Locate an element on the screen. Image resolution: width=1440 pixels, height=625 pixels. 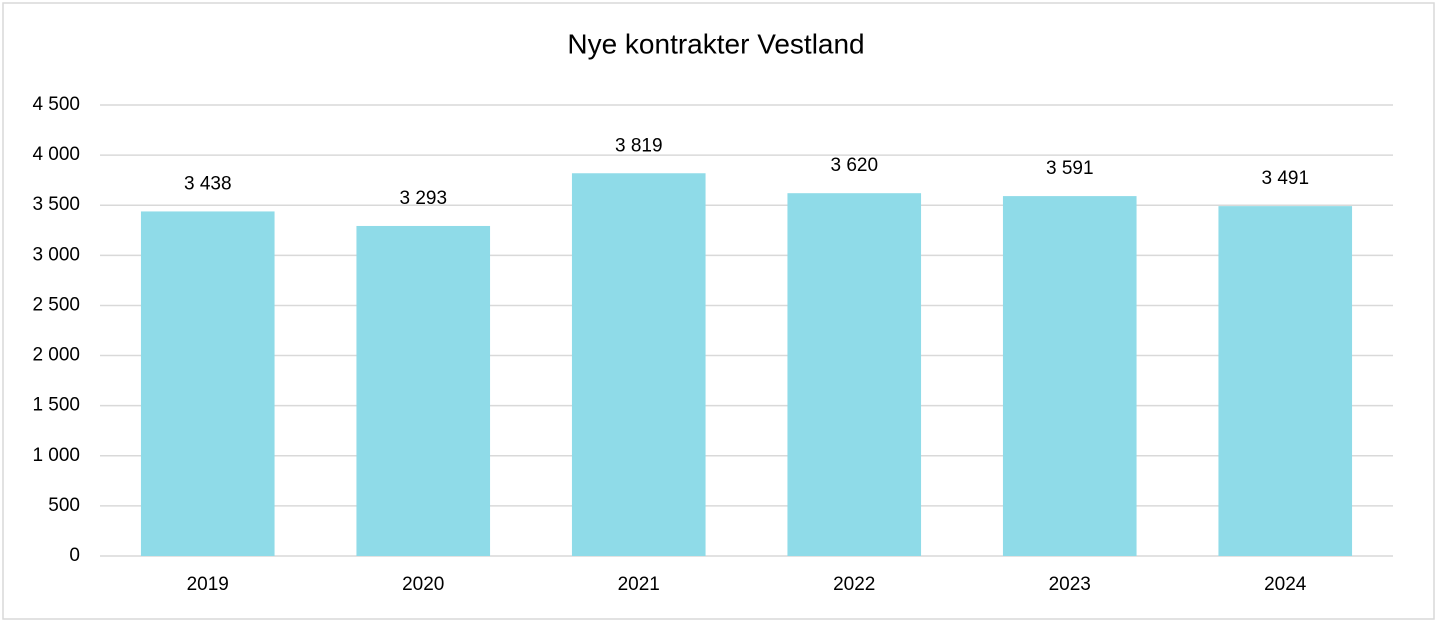
chart-title: Nye kontrakter Vestland is located at coordinates (715, 43).